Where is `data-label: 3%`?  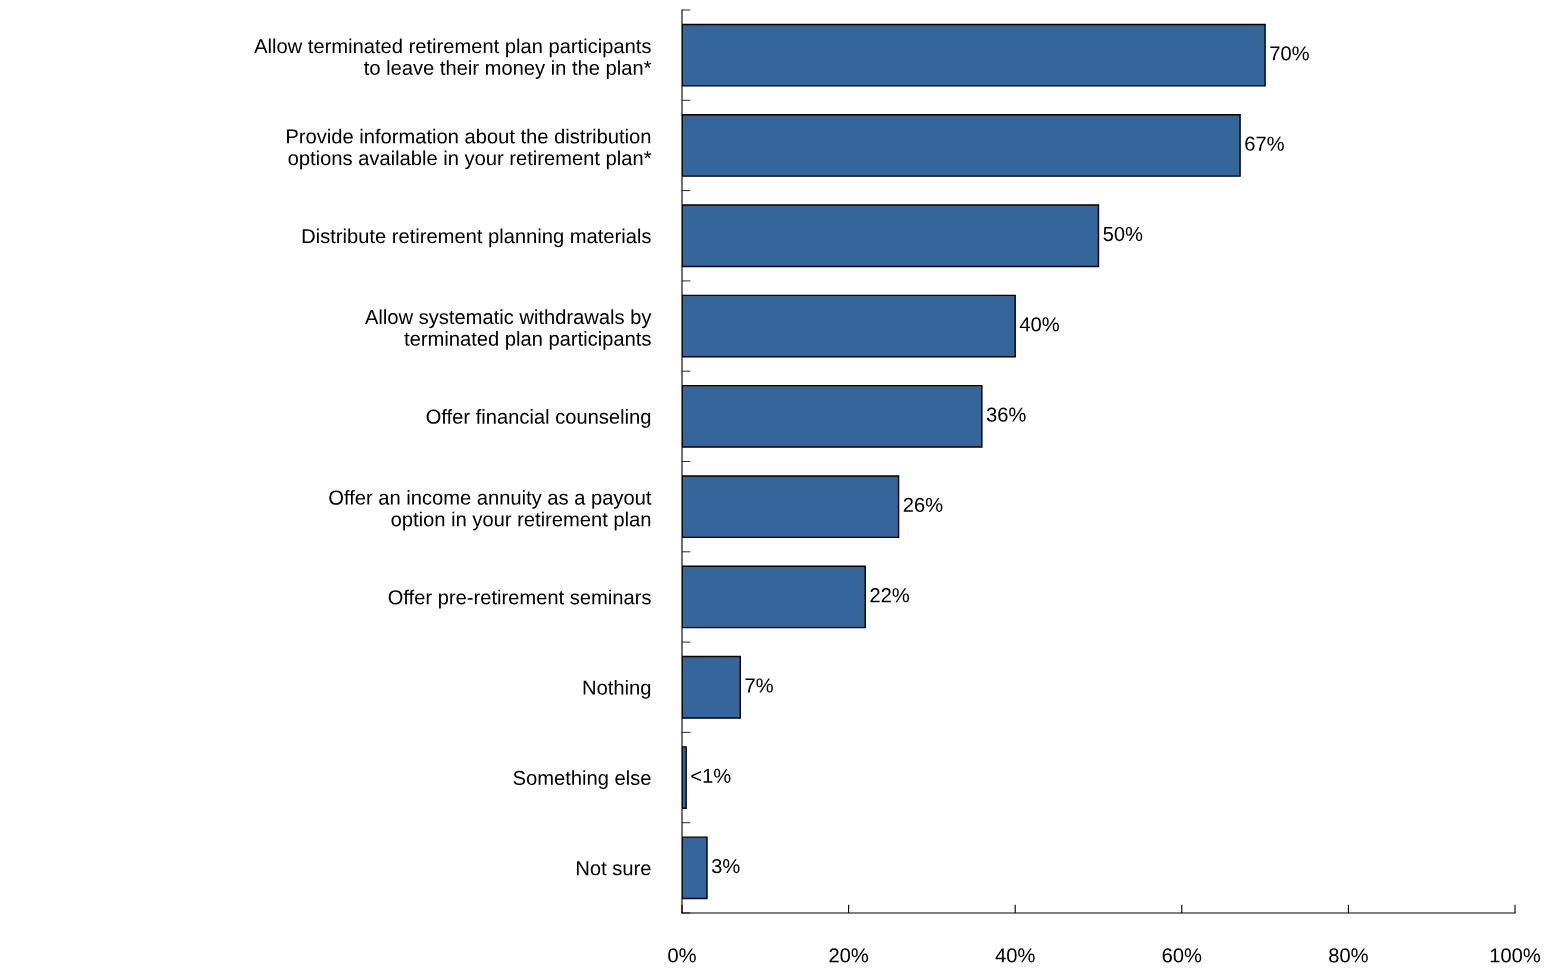 data-label: 3% is located at coordinates (725, 866).